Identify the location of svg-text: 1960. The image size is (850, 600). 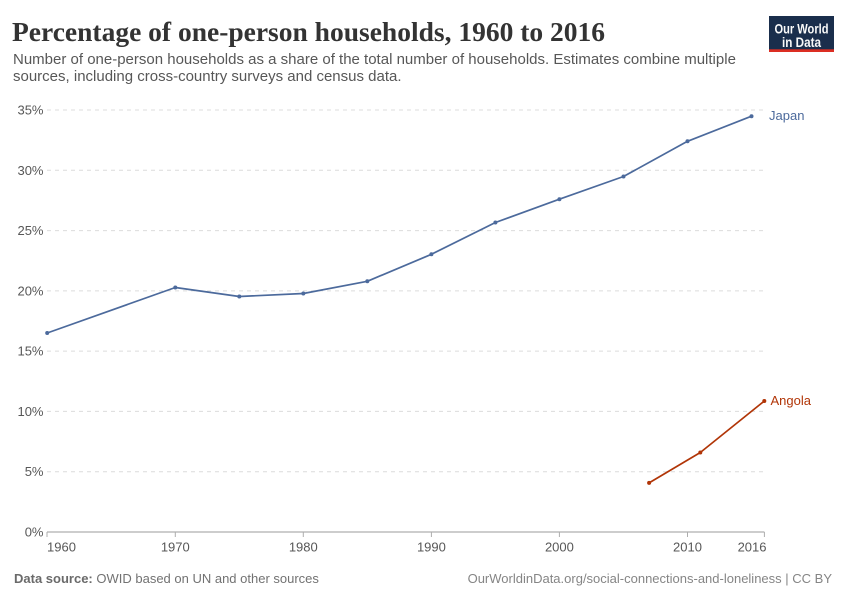
(61, 547).